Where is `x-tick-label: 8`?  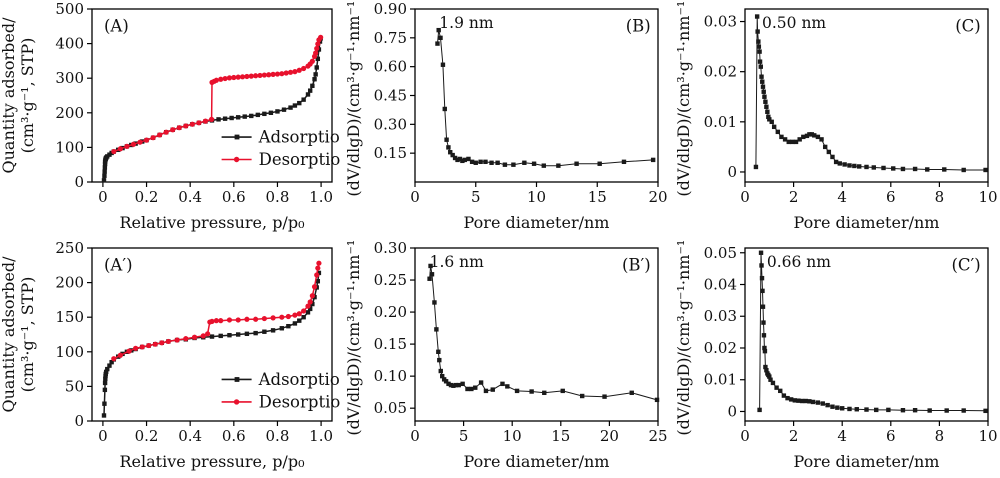 x-tick-label: 8 is located at coordinates (940, 197).